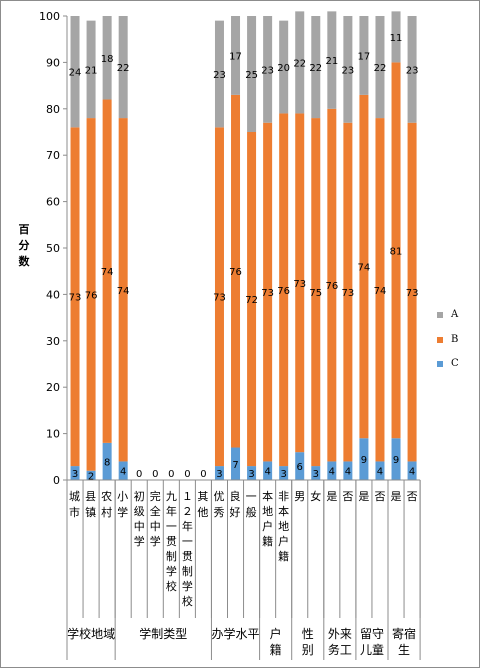 The height and width of the screenshot is (668, 480). I want to click on category-label: 县镇, so click(90, 504).